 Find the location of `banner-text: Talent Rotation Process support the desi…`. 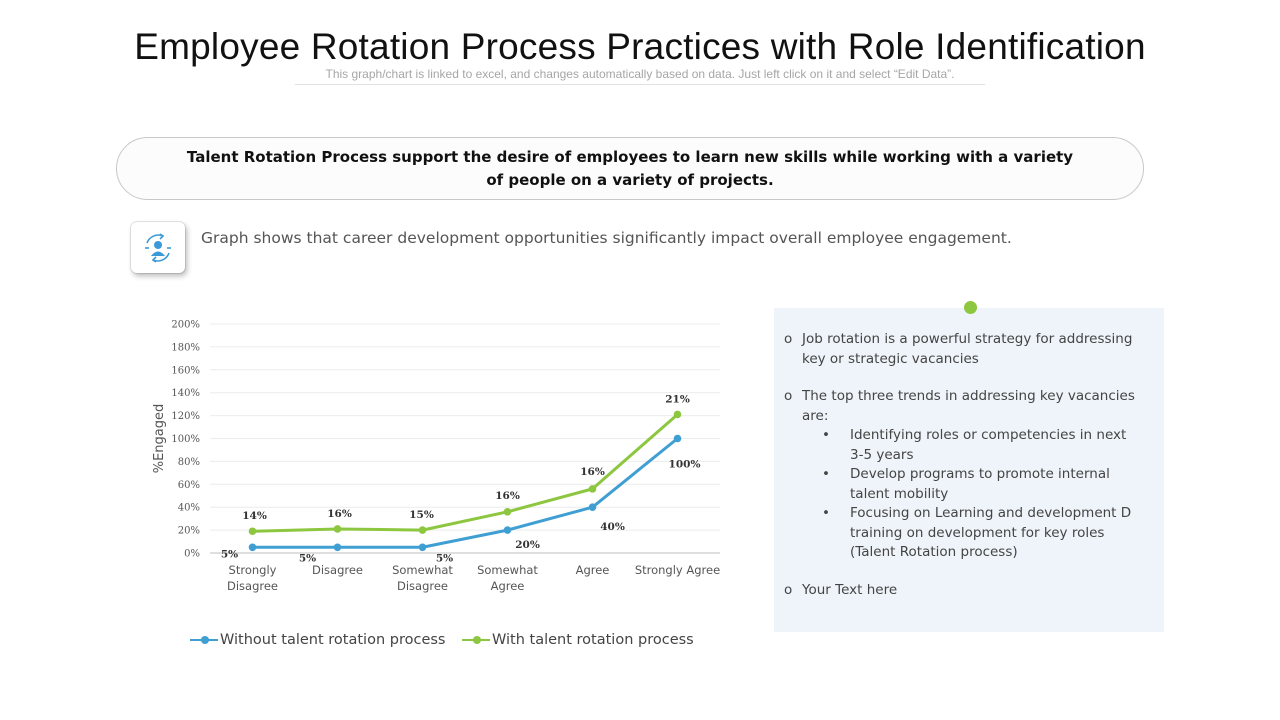

banner-text: Talent Rotation Process support the desi… is located at coordinates (630, 168).